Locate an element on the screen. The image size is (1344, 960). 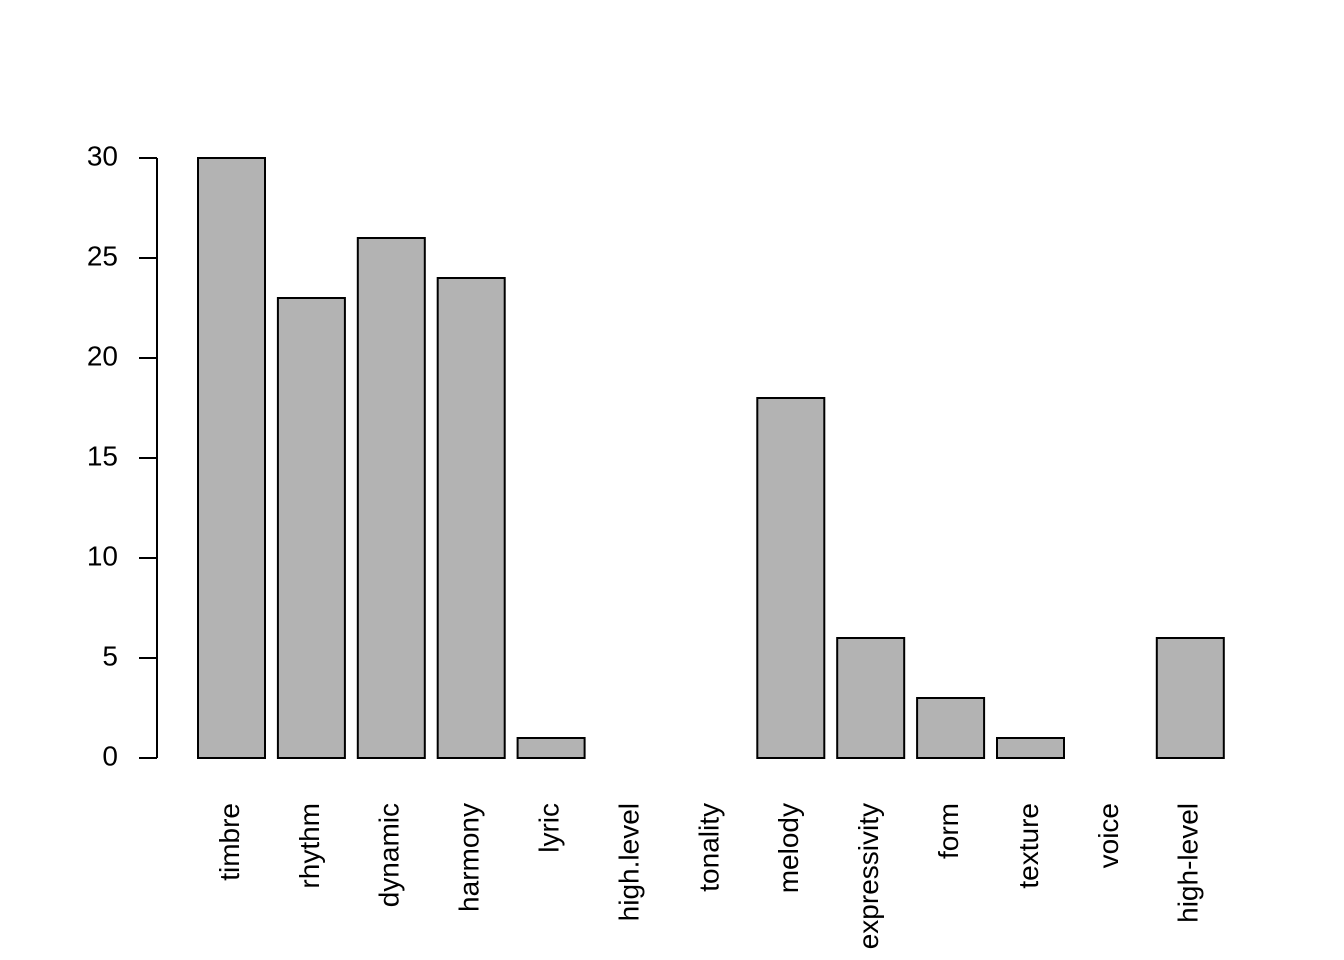
x-tick-label: tonality is located at coordinates (708, 847).